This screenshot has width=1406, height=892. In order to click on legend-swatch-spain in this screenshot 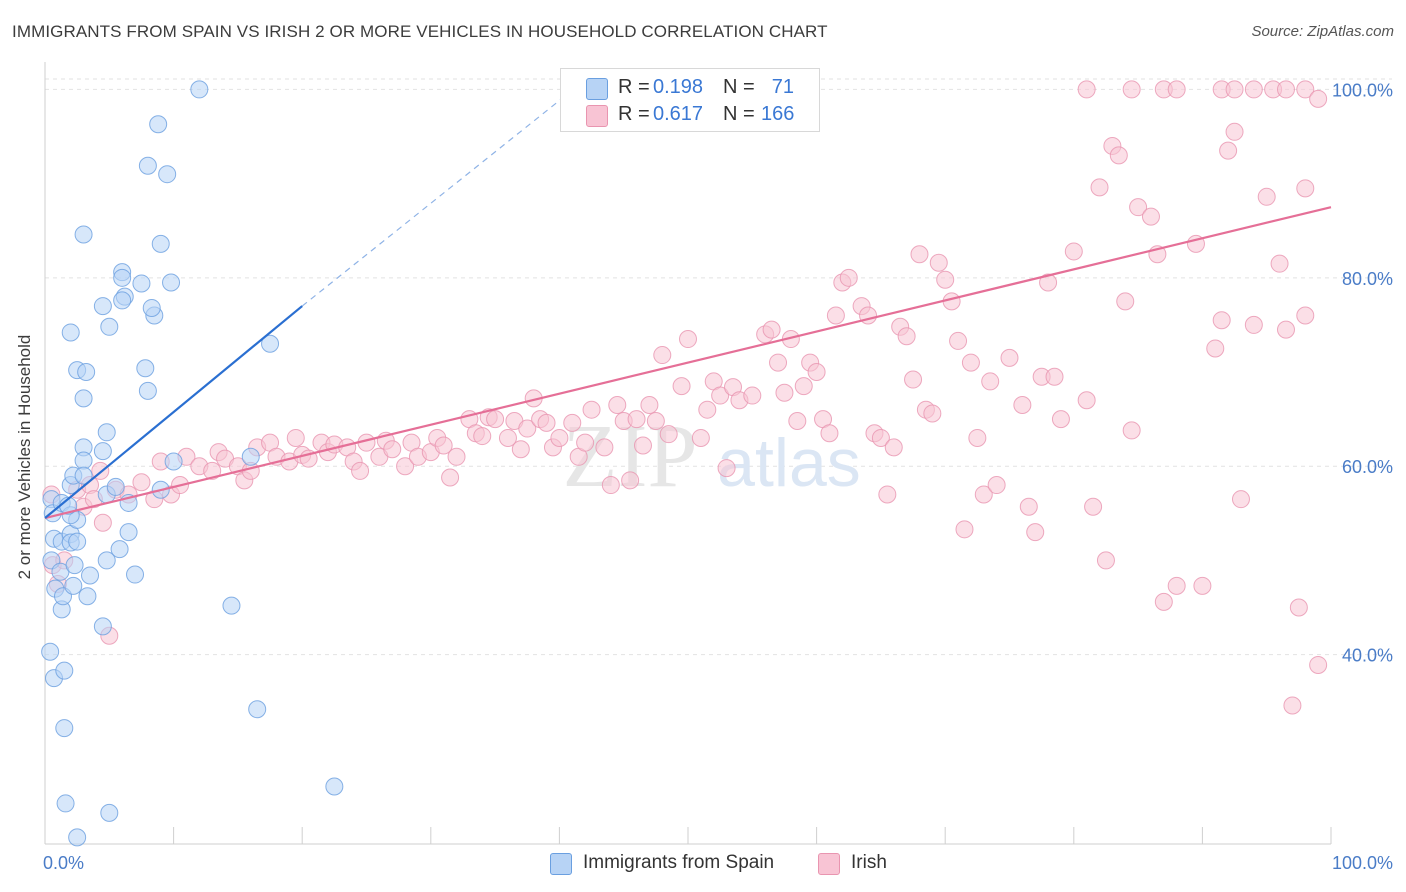, I will do `click(597, 89)`.